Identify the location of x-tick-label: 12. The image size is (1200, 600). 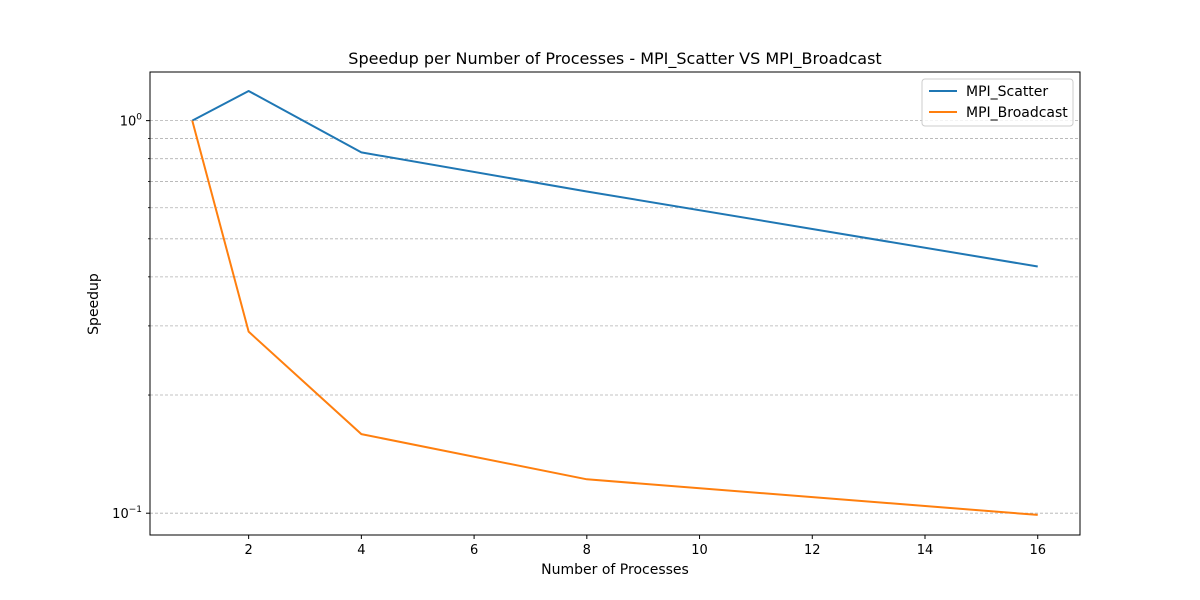
(812, 550).